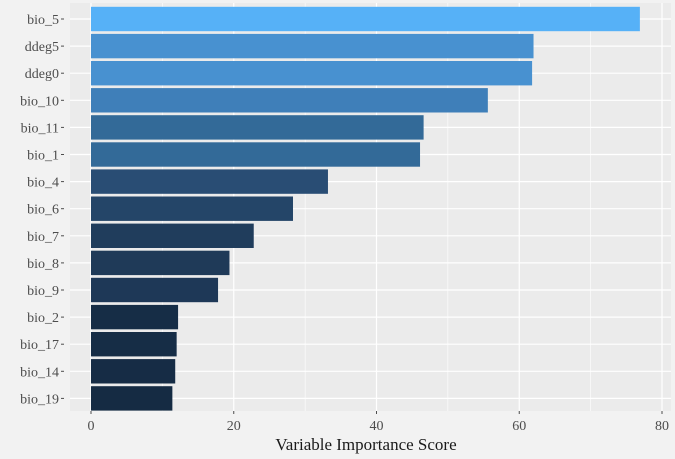  Describe the element at coordinates (43, 183) in the screenshot. I see `y-tick-label: bio_4` at that location.